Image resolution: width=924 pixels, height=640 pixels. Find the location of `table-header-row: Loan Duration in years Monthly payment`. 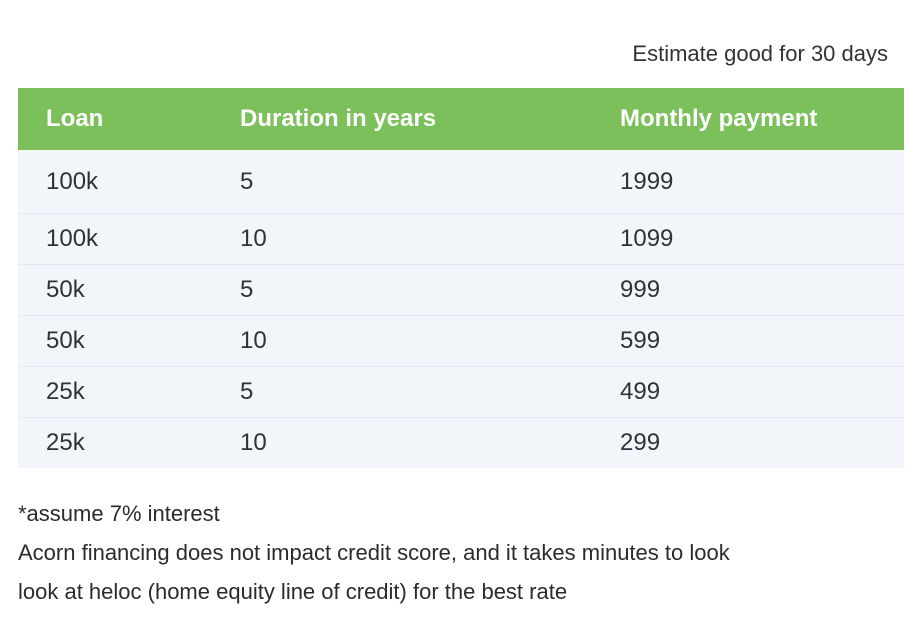

table-header-row: Loan Duration in years Monthly payment is located at coordinates (461, 119).